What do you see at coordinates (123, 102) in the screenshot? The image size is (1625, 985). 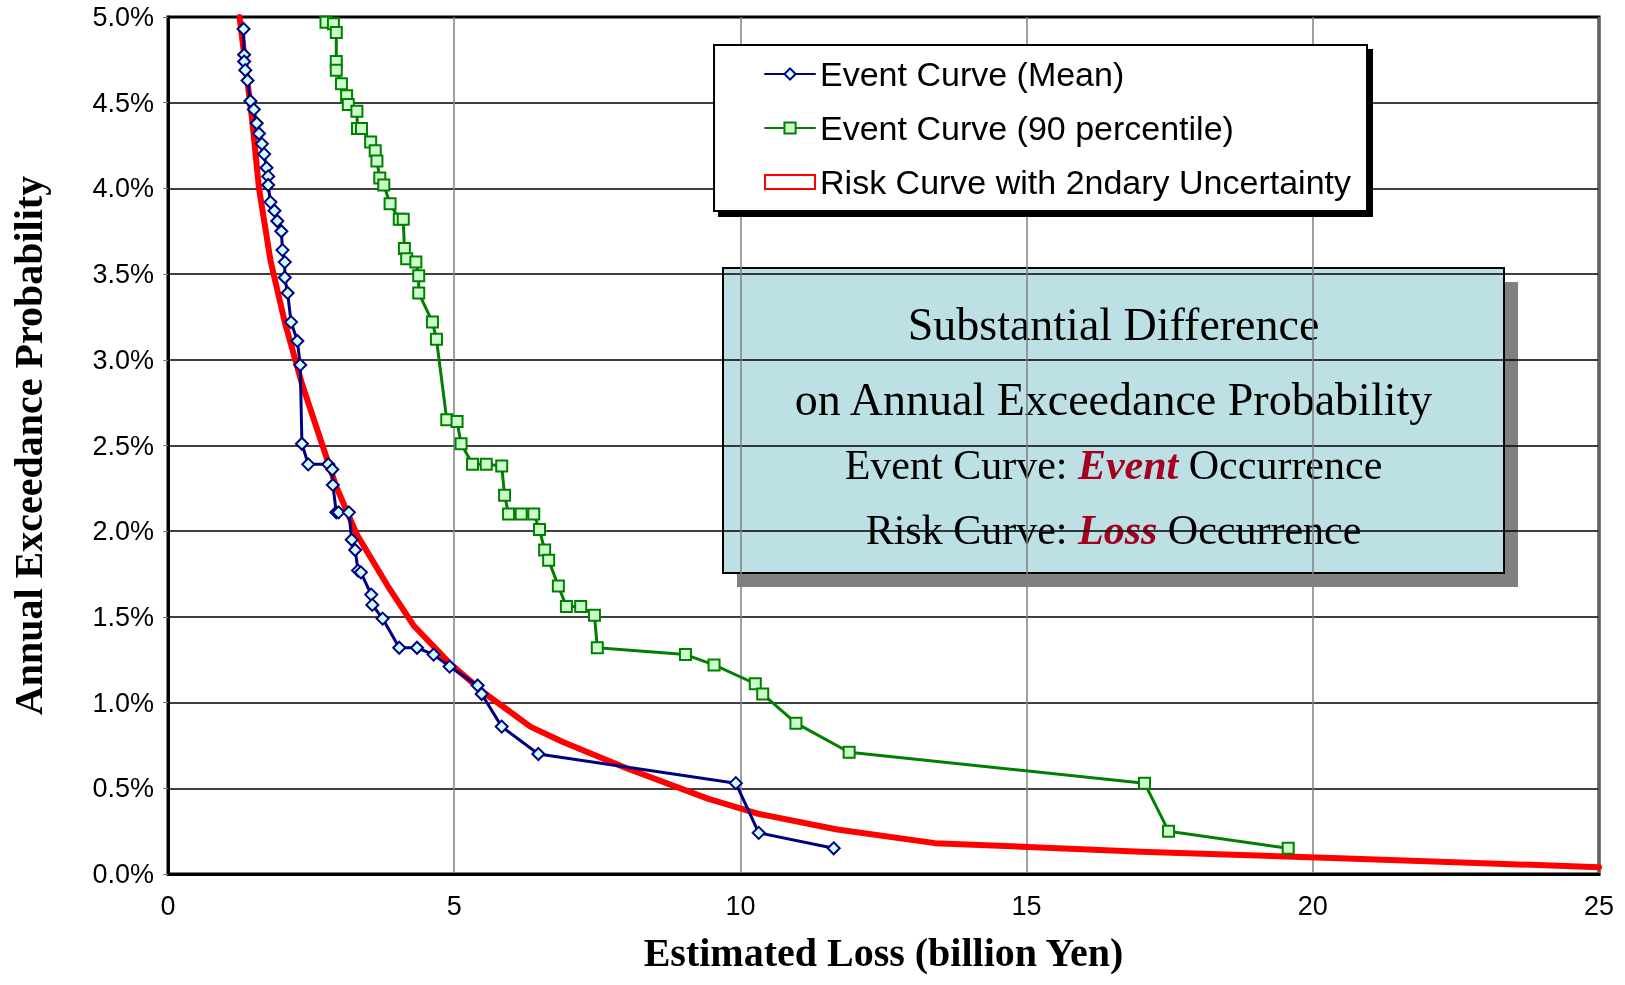 I see `y-tick-label: 4.5%` at bounding box center [123, 102].